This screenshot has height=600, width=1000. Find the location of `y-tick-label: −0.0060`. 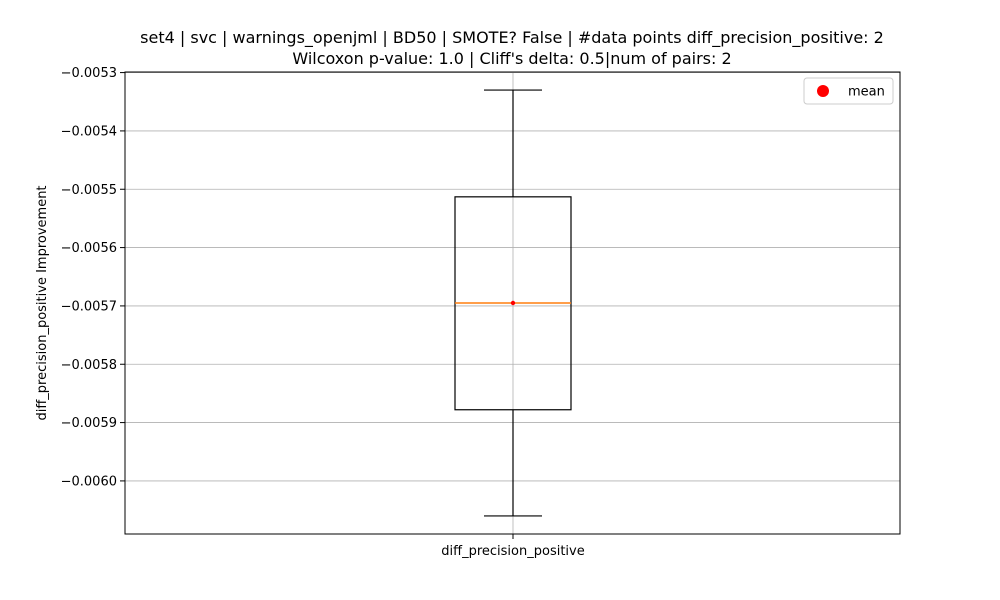

y-tick-label: −0.0060 is located at coordinates (89, 481).